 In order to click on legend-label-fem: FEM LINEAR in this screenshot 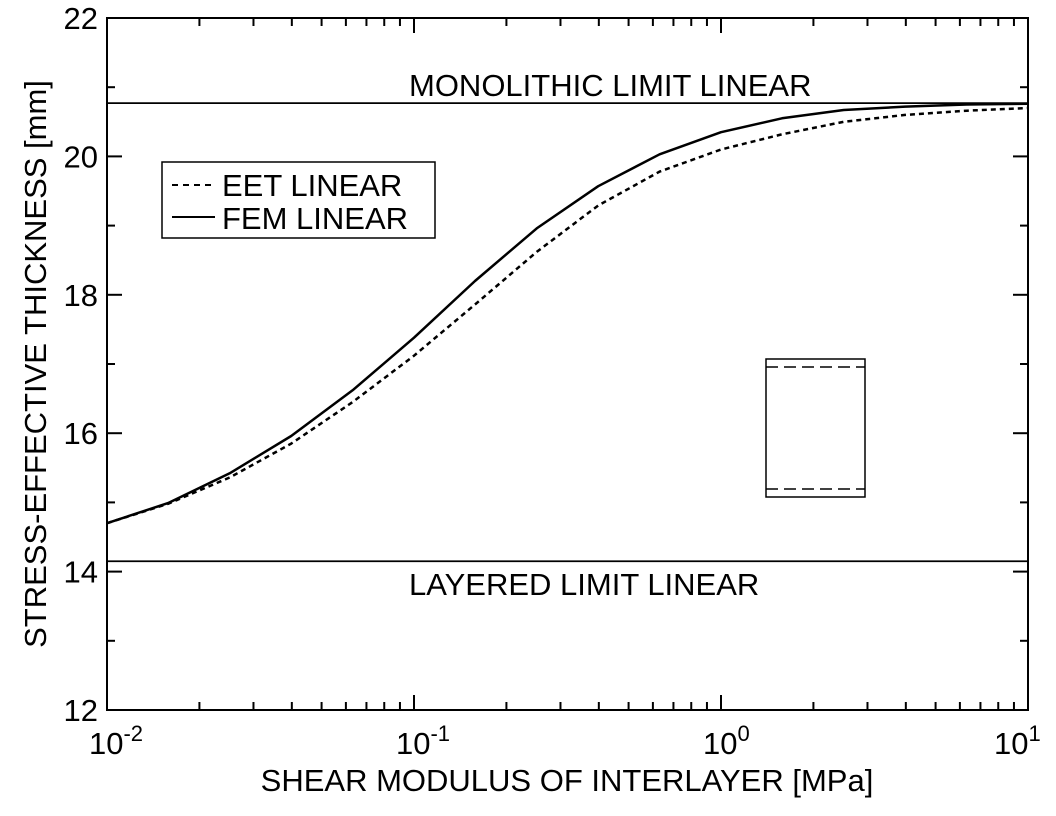, I will do `click(315, 218)`.